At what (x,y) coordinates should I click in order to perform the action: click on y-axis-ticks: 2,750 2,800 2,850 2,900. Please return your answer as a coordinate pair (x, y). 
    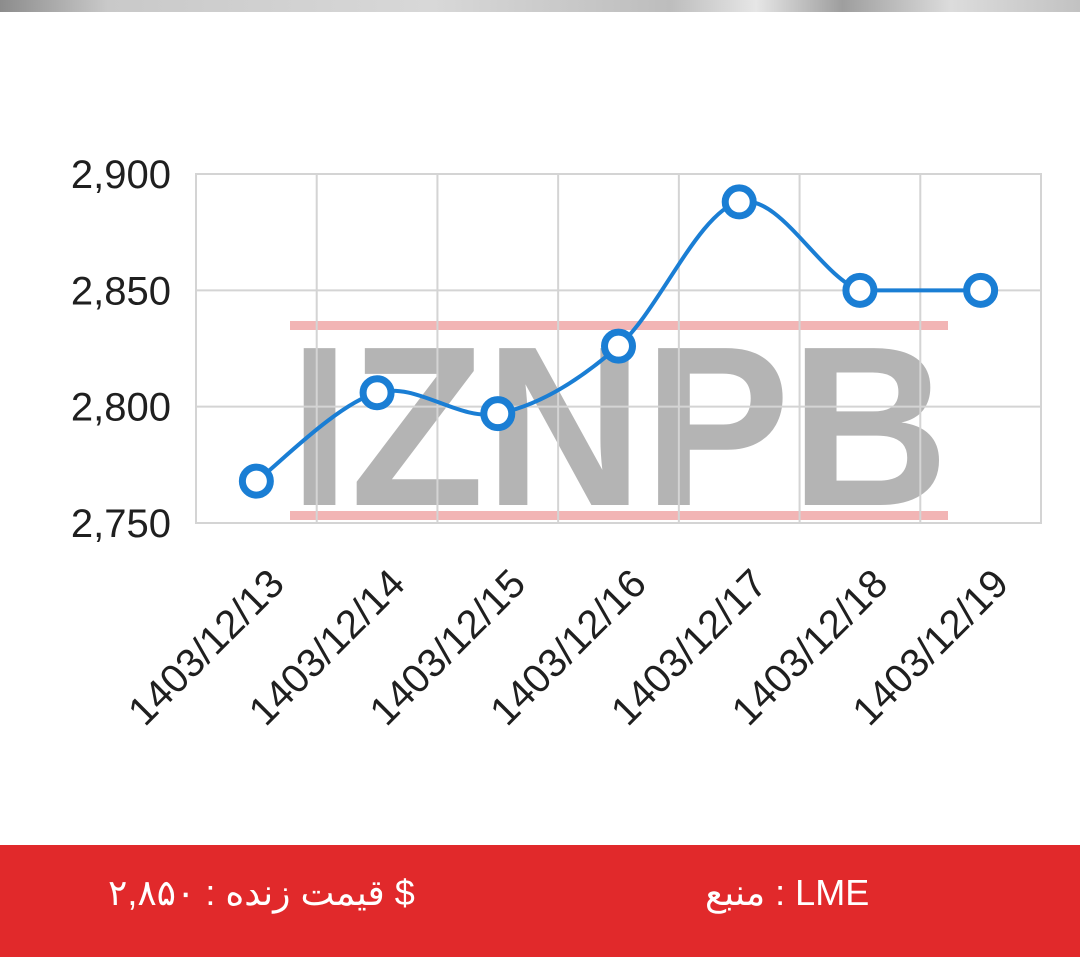
    Looking at the image, I should click on (121, 349).